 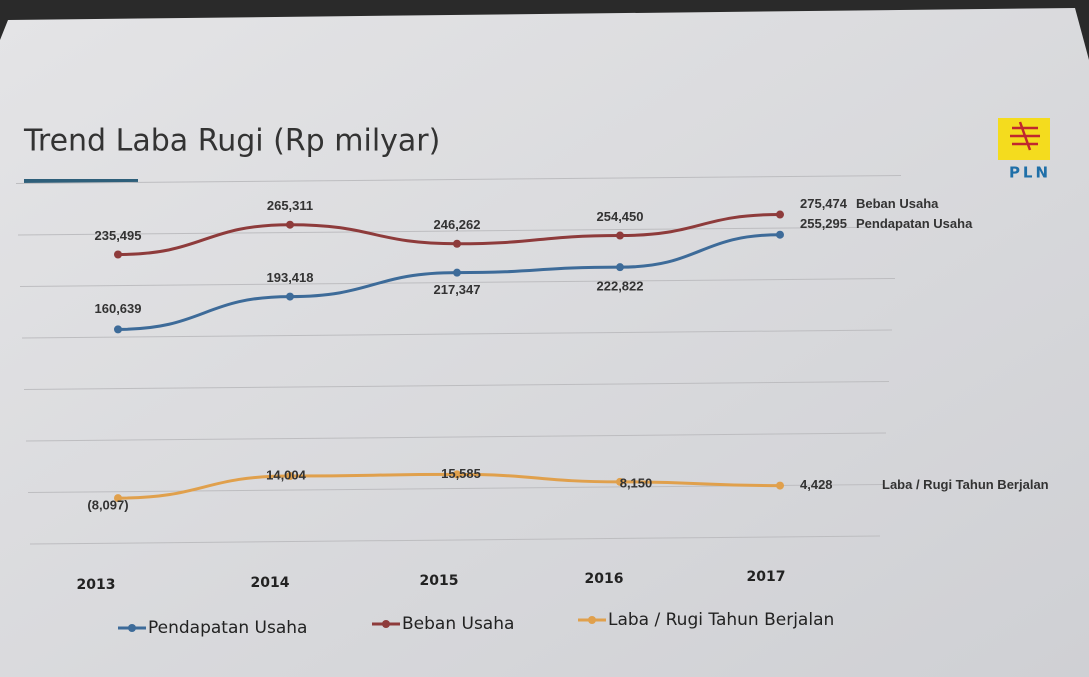 What do you see at coordinates (458, 624) in the screenshot?
I see `legend-label: Beban Usaha` at bounding box center [458, 624].